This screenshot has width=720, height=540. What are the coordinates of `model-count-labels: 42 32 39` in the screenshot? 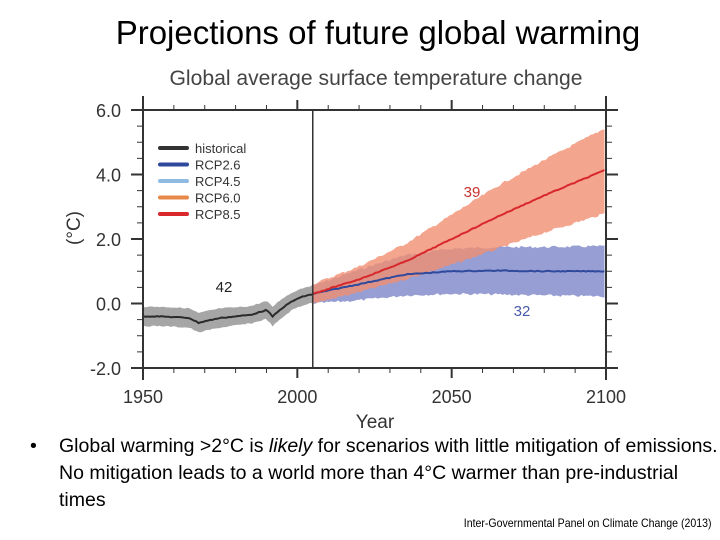 It's located at (373, 252).